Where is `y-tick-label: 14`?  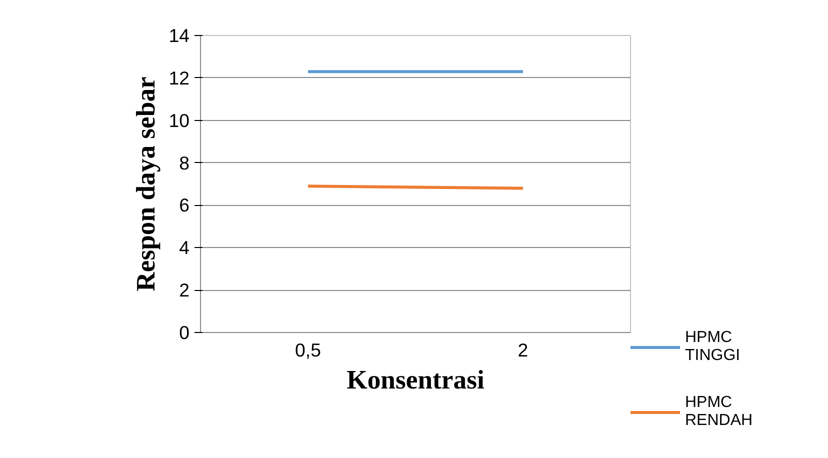
y-tick-label: 14 is located at coordinates (179, 35).